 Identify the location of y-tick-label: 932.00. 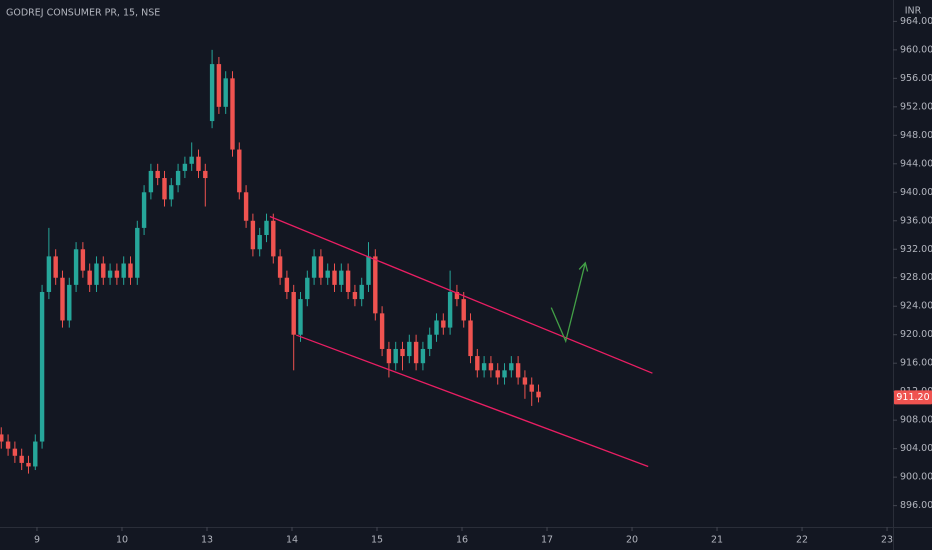
(916, 249).